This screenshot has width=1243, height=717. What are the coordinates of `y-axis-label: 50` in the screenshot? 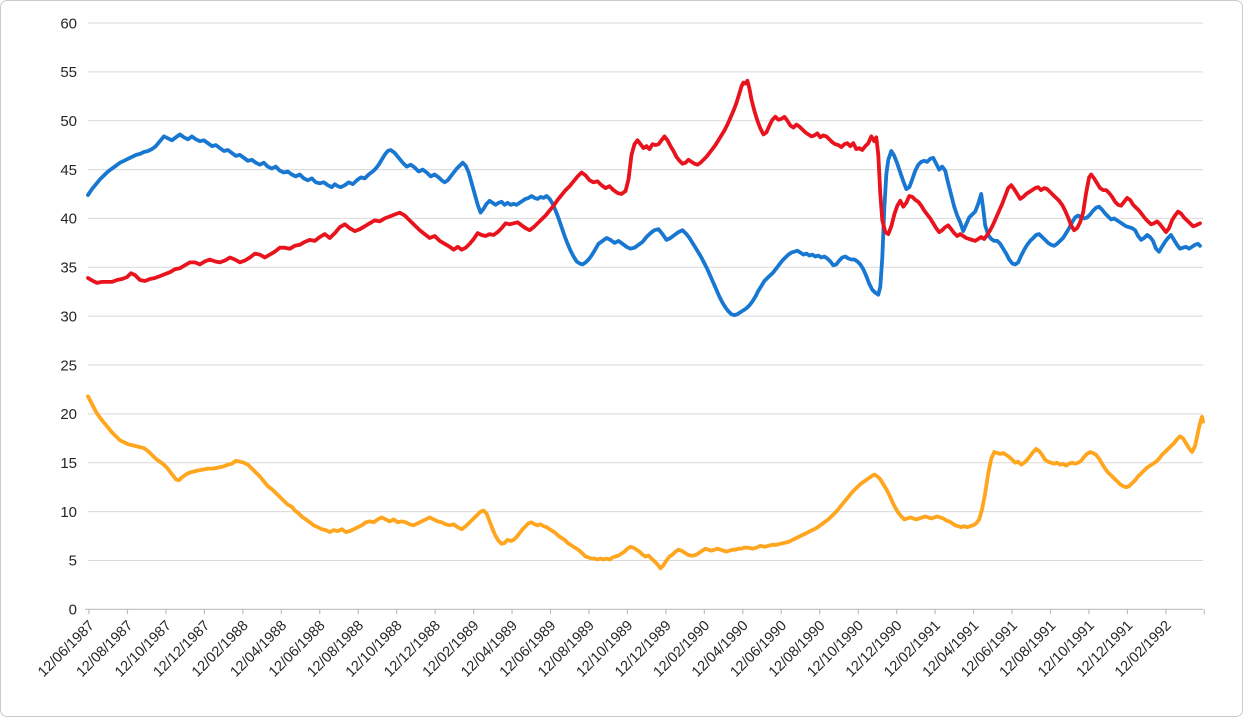 It's located at (68, 121).